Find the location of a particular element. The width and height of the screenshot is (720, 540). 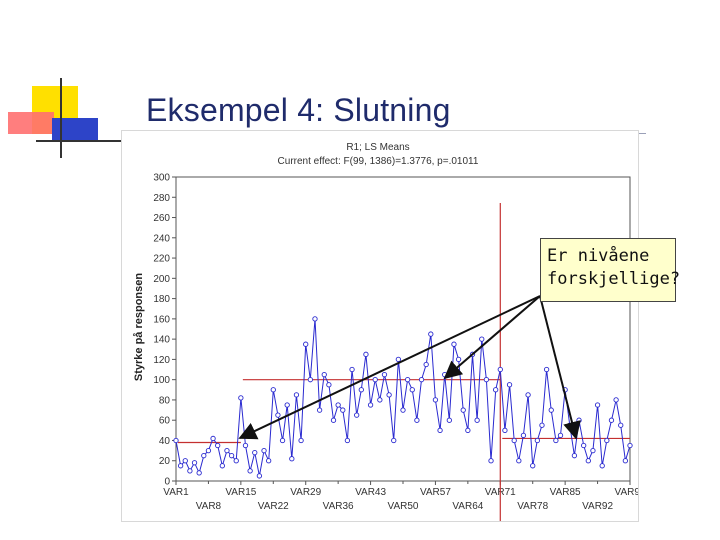

chart-title: R1; LS Means is located at coordinates (377, 147).